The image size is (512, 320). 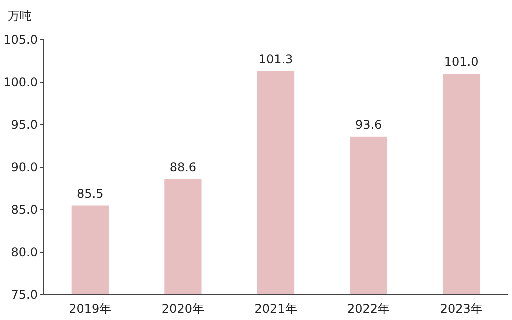 What do you see at coordinates (21, 83) in the screenshot?
I see `y-tick-label: 100.0` at bounding box center [21, 83].